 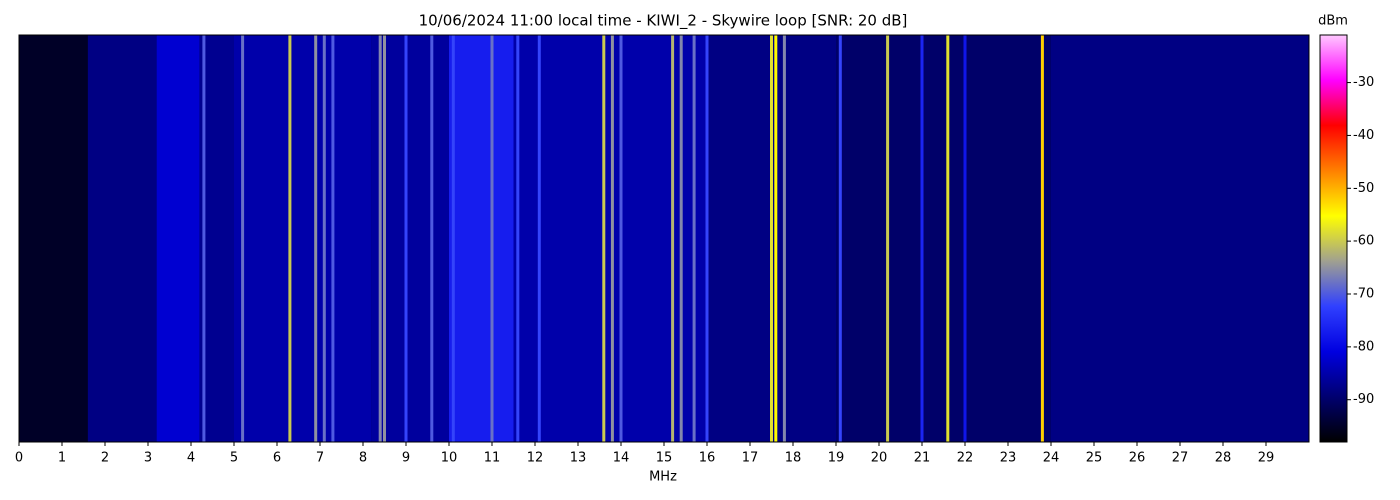 What do you see at coordinates (277, 458) in the screenshot?
I see `x-tick-label: 6` at bounding box center [277, 458].